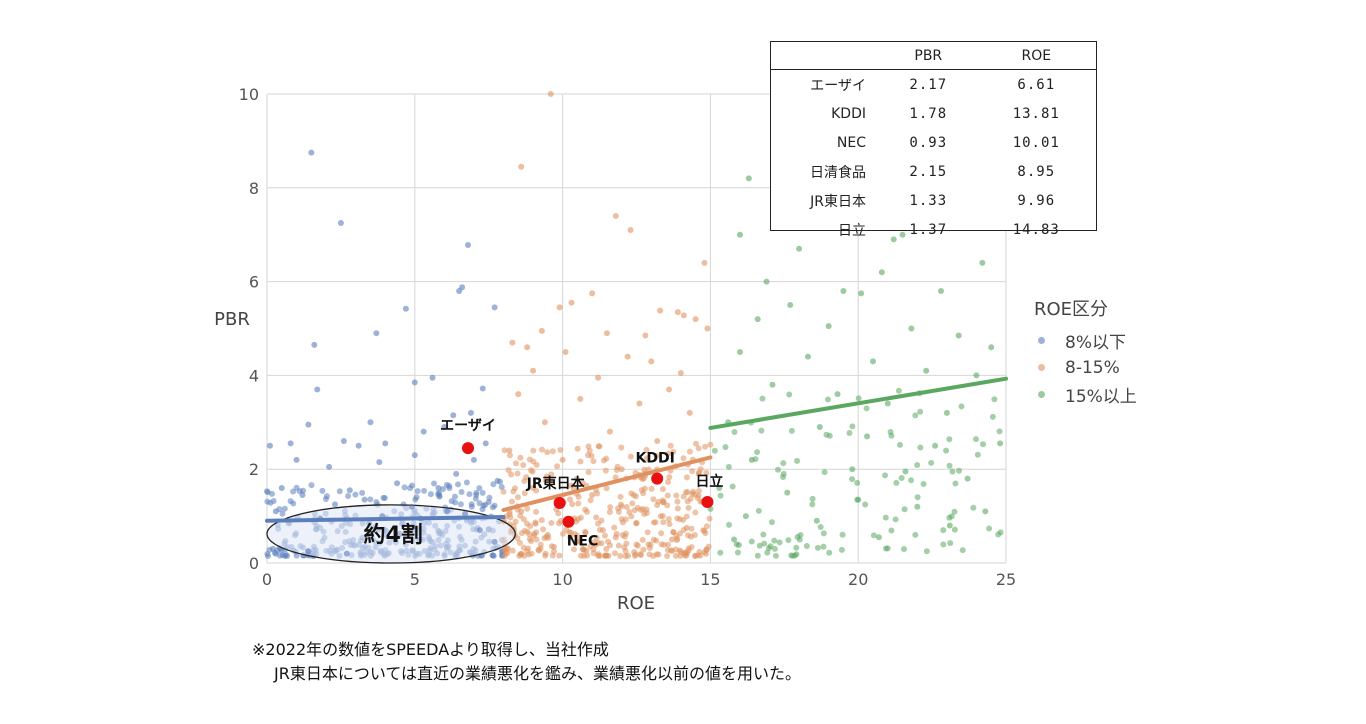  Describe the element at coordinates (928, 84) in the screenshot. I see `table-cell-pbr: 2.17` at that location.